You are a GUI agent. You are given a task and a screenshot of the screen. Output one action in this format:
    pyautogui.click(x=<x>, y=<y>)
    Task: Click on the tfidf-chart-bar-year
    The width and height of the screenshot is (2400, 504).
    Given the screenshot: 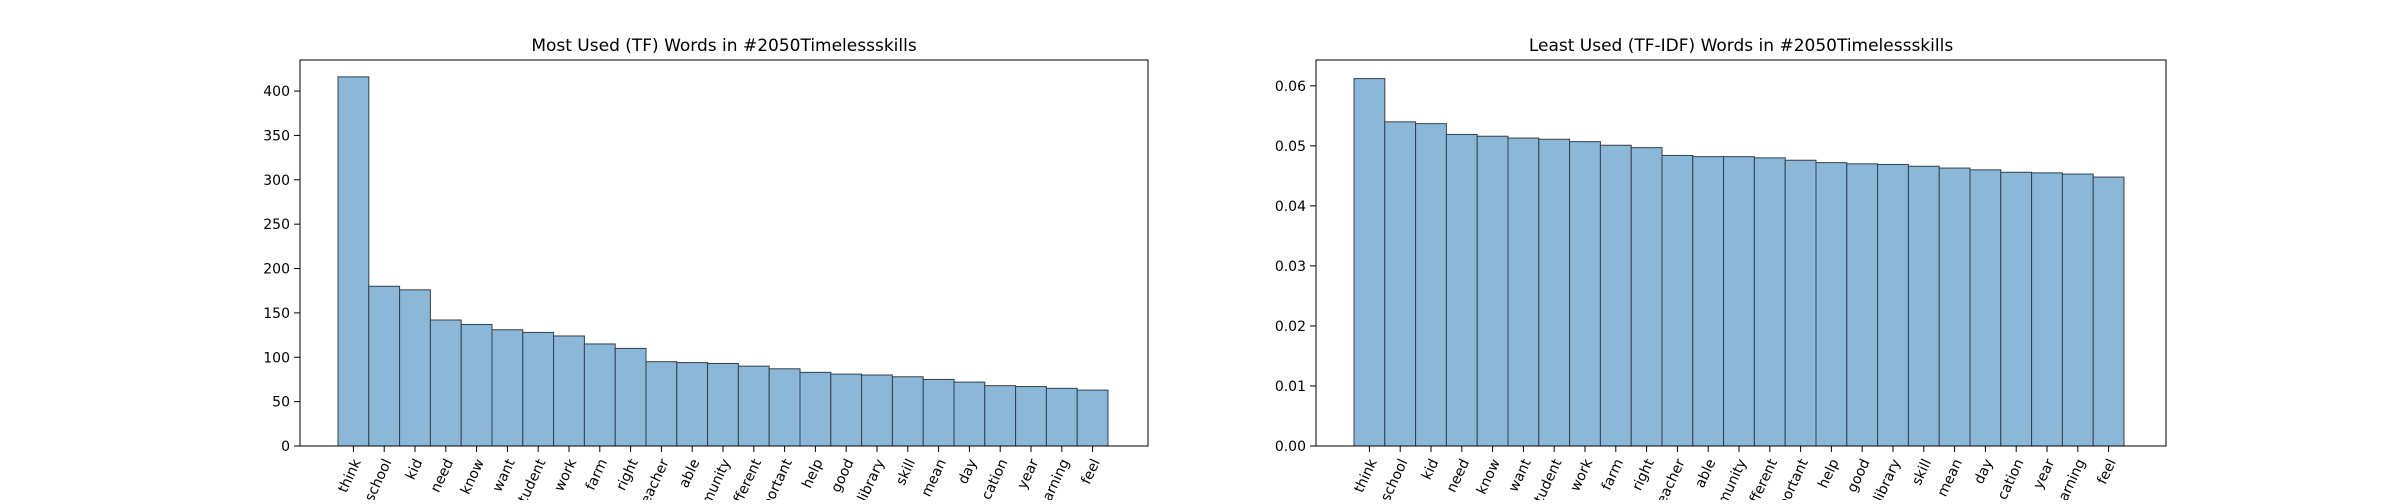 What is the action you would take?
    pyautogui.click(x=2047, y=309)
    